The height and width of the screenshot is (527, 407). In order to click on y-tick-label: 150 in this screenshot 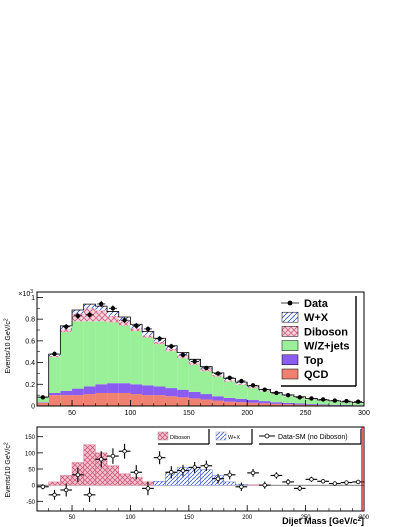, I will do `click(30, 438)`.